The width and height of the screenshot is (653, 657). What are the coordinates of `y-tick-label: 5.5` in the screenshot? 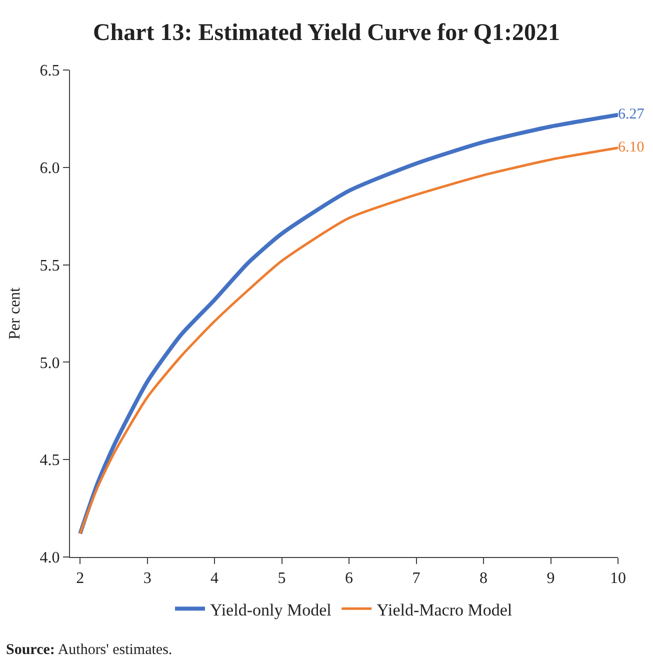 It's located at (50, 265).